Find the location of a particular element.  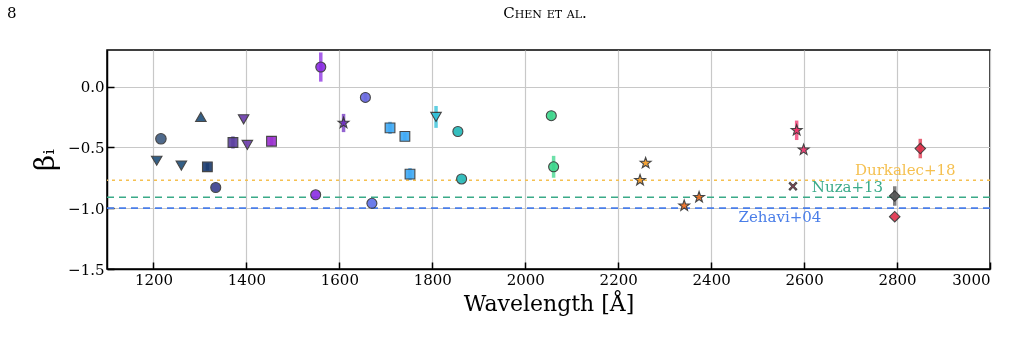

ref-line-label: Zehavi+04 is located at coordinates (780, 217).